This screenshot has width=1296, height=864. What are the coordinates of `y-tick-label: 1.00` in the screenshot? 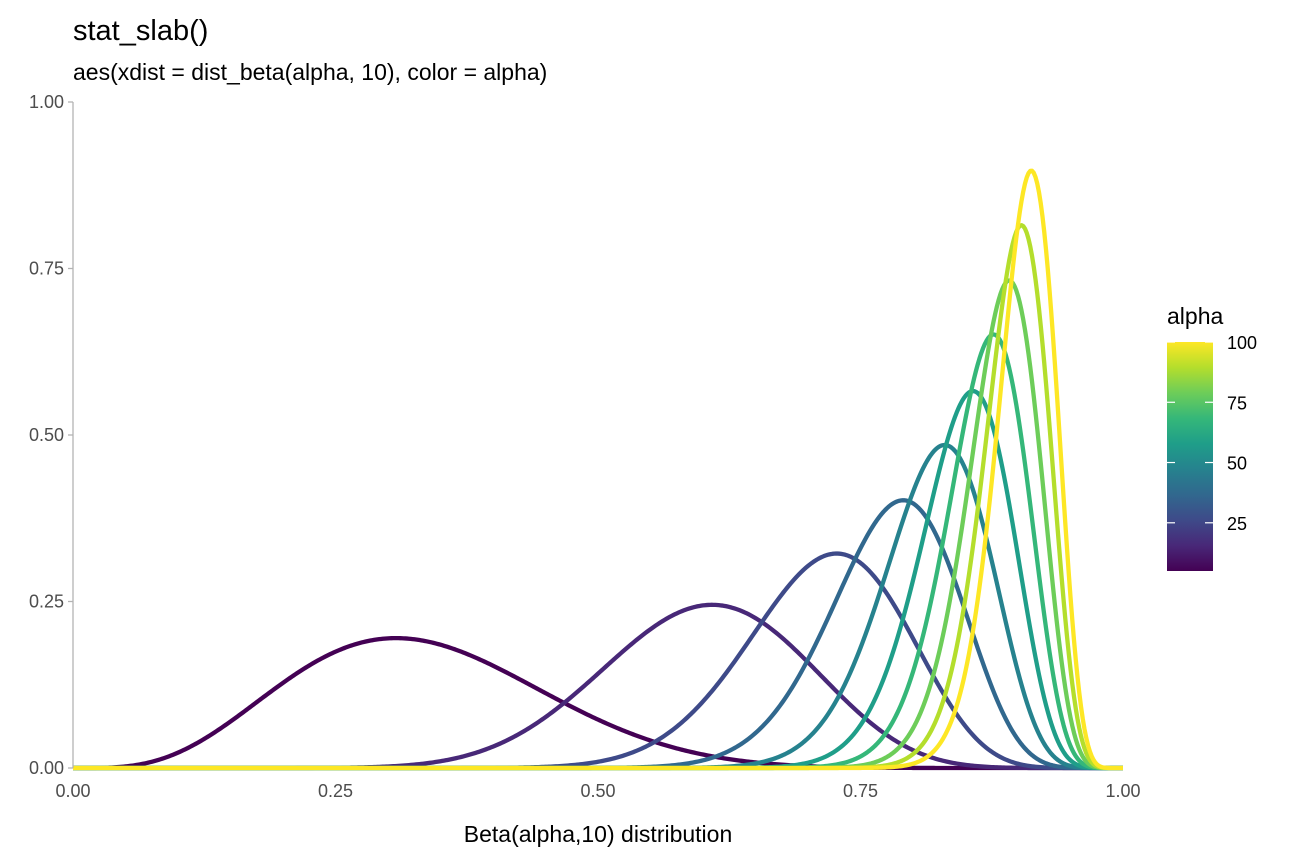 It's located at (46, 102).